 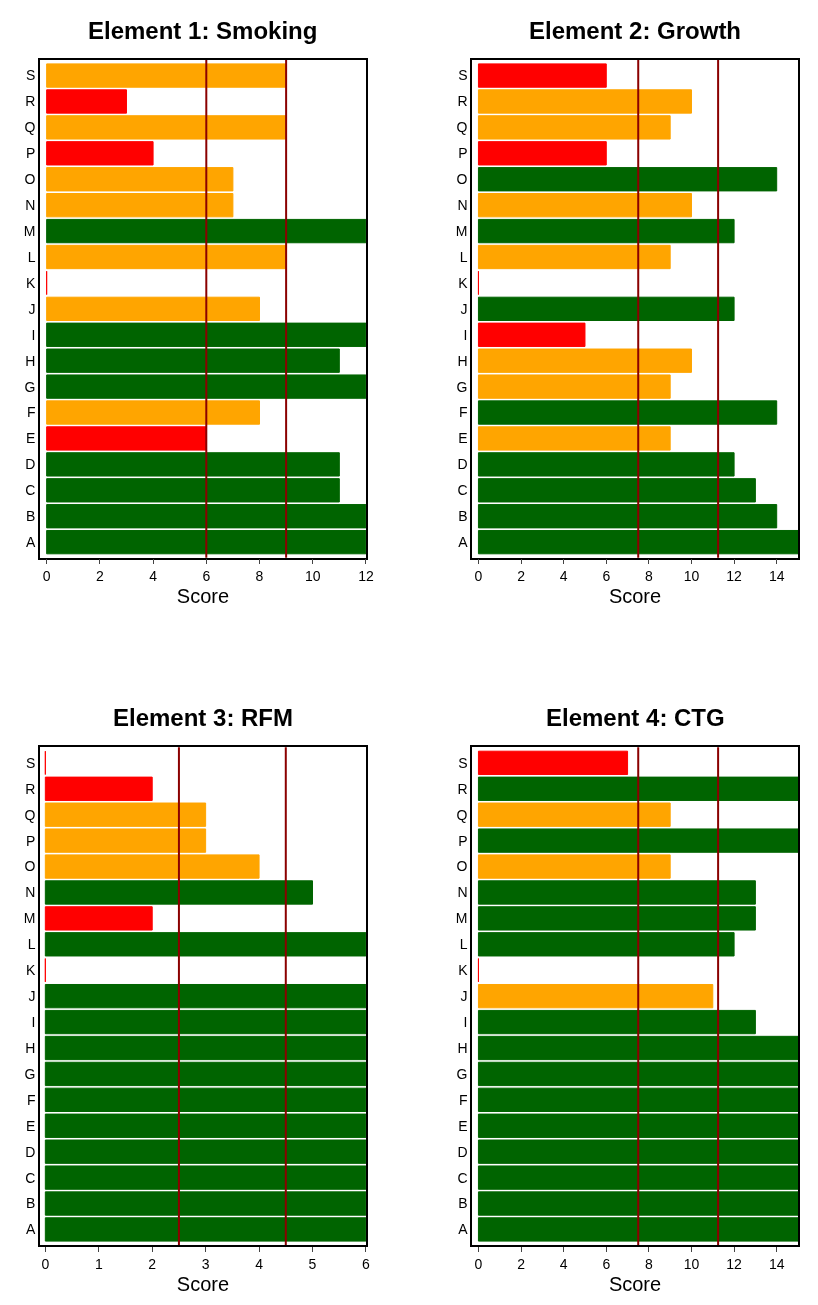 I want to click on chart-title: Element 3: RFM, so click(x=203, y=717).